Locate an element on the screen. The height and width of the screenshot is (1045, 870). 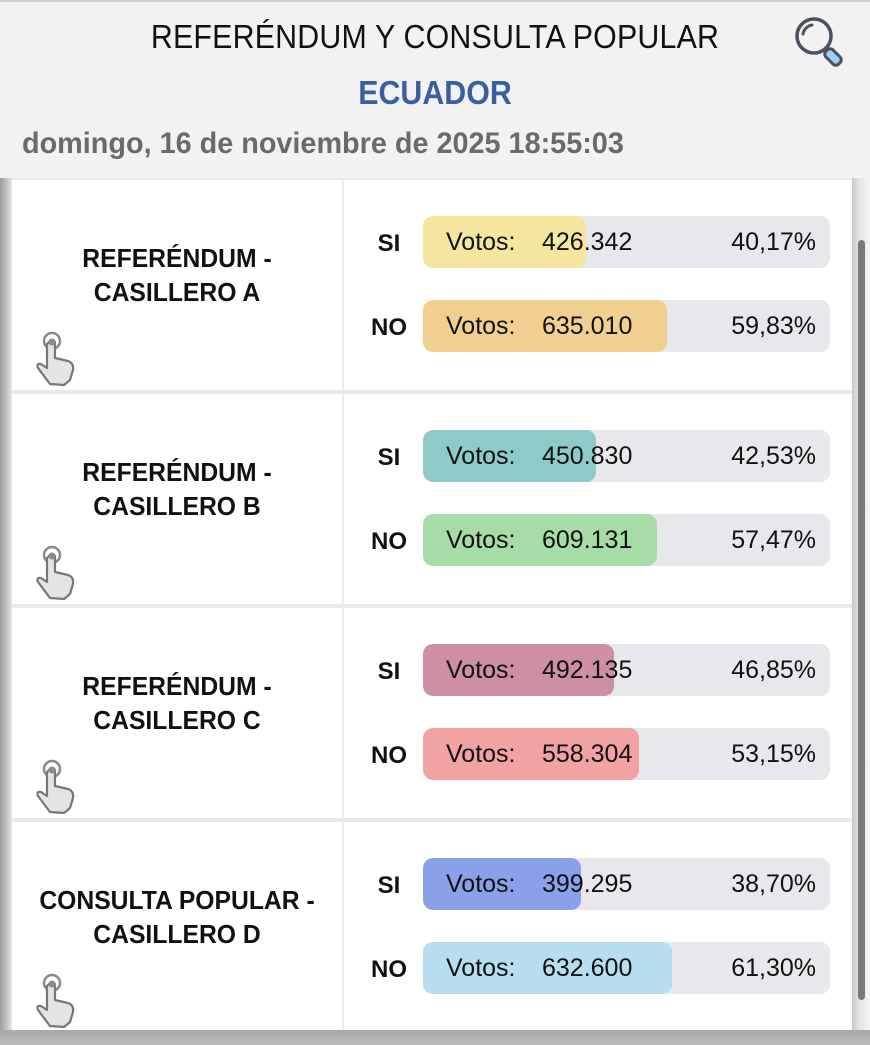
top-border is located at coordinates (435, 1).